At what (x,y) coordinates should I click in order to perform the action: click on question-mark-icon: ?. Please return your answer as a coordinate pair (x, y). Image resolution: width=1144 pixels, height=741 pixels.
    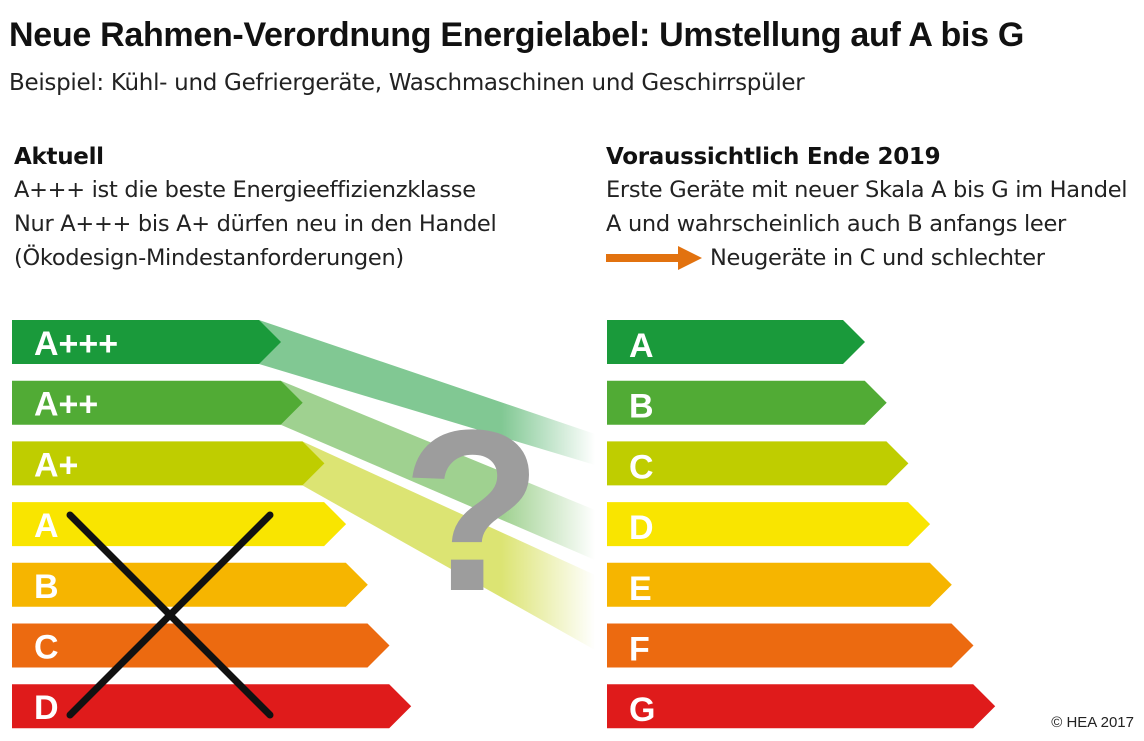
    Looking at the image, I should click on (472, 510).